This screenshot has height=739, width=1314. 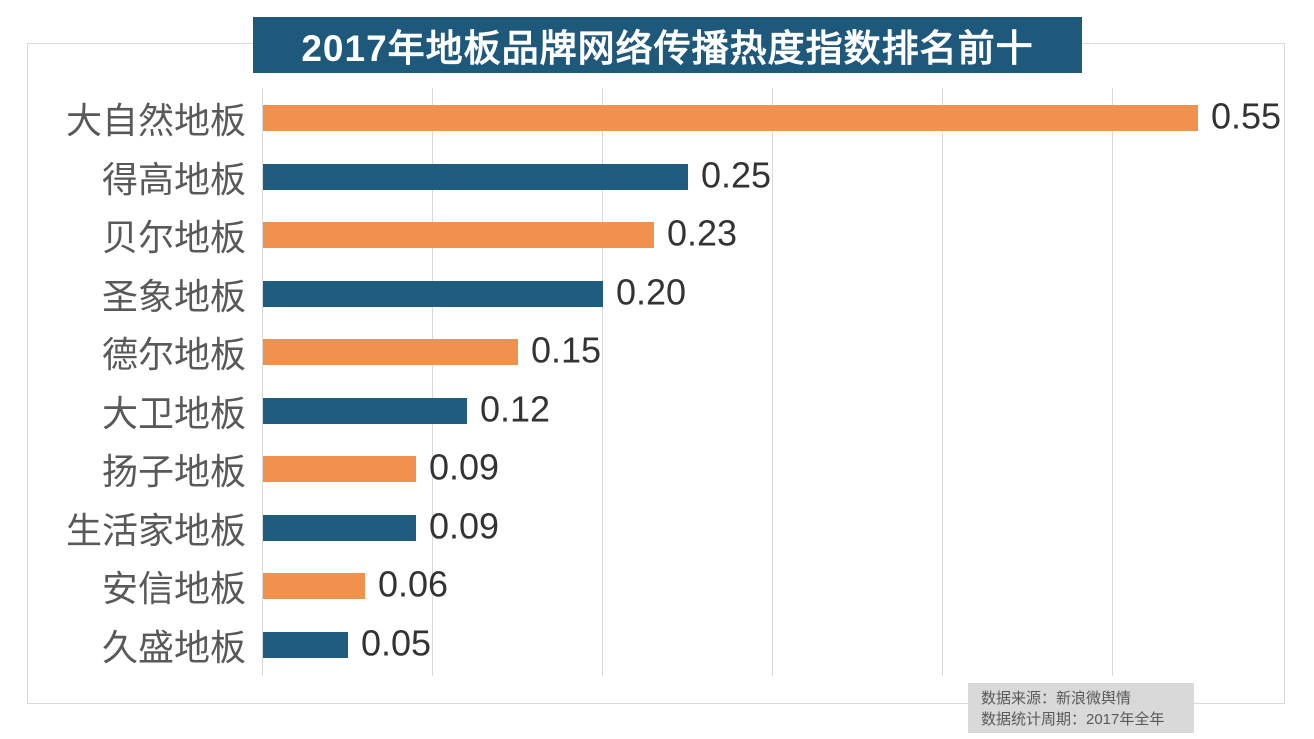 What do you see at coordinates (155, 530) in the screenshot?
I see `category-label: 生活家地板` at bounding box center [155, 530].